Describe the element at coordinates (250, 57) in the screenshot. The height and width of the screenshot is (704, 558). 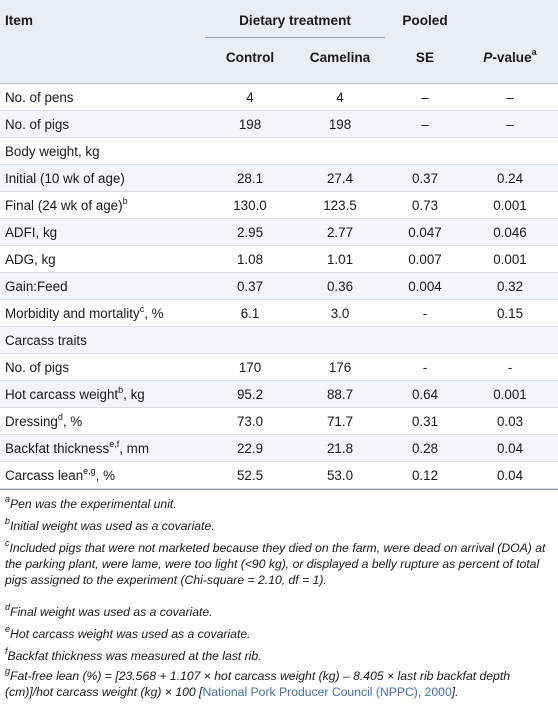
I see `header-control: Control` at that location.